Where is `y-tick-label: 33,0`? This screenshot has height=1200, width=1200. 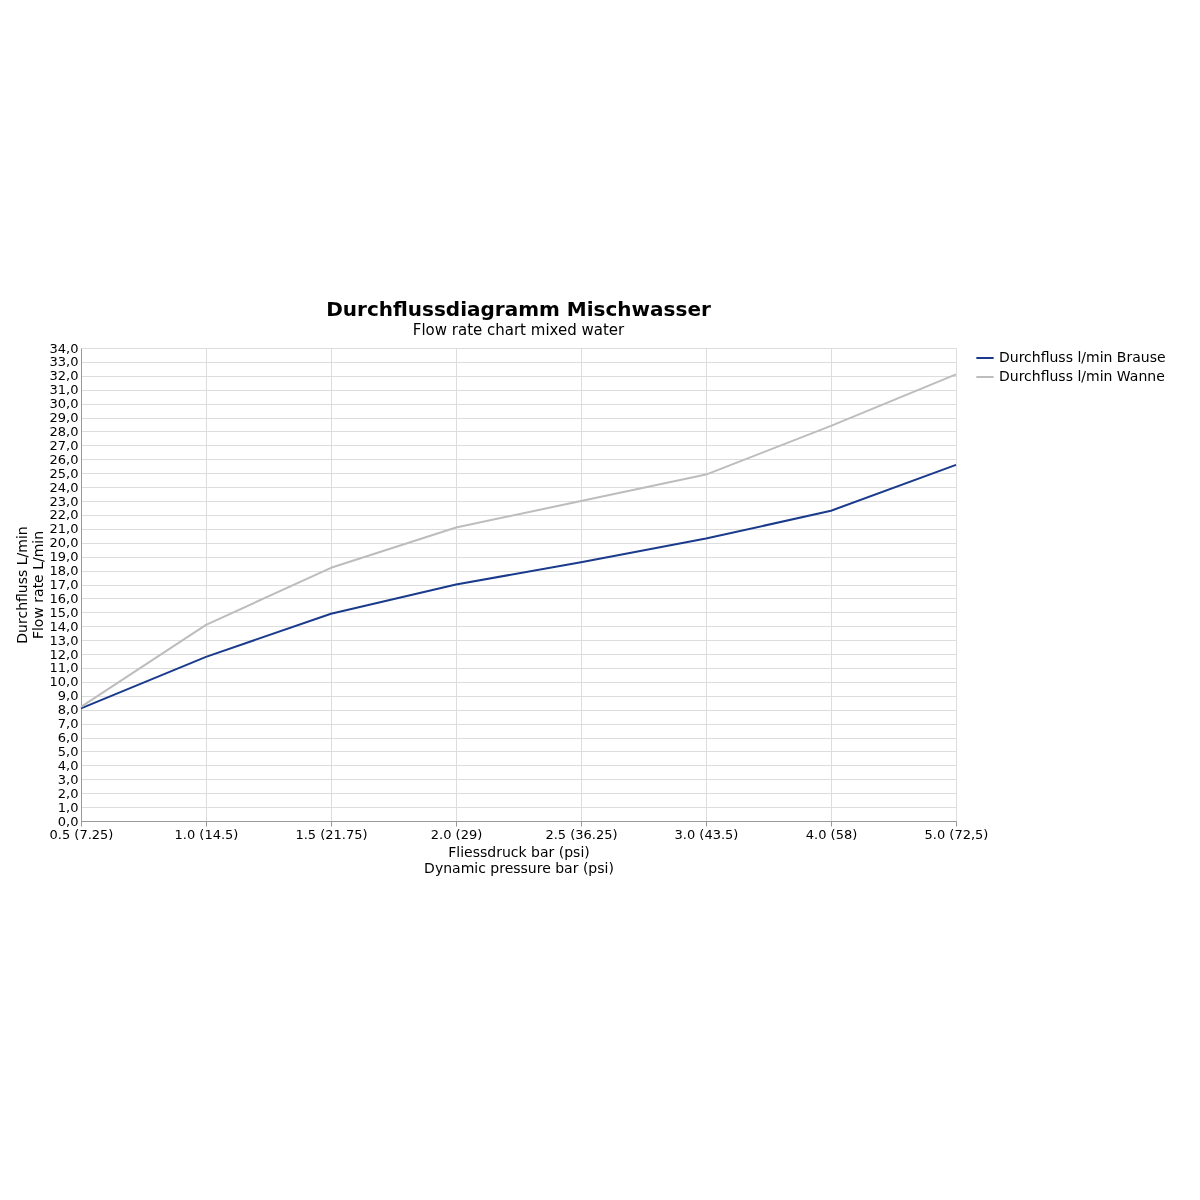
y-tick-label: 33,0 is located at coordinates (64, 362).